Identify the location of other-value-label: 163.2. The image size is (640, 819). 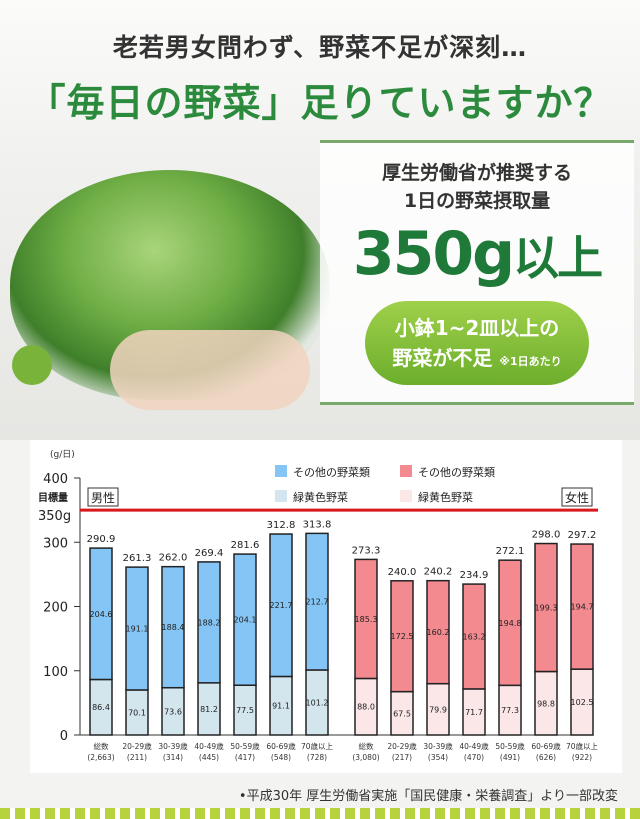
(474, 637).